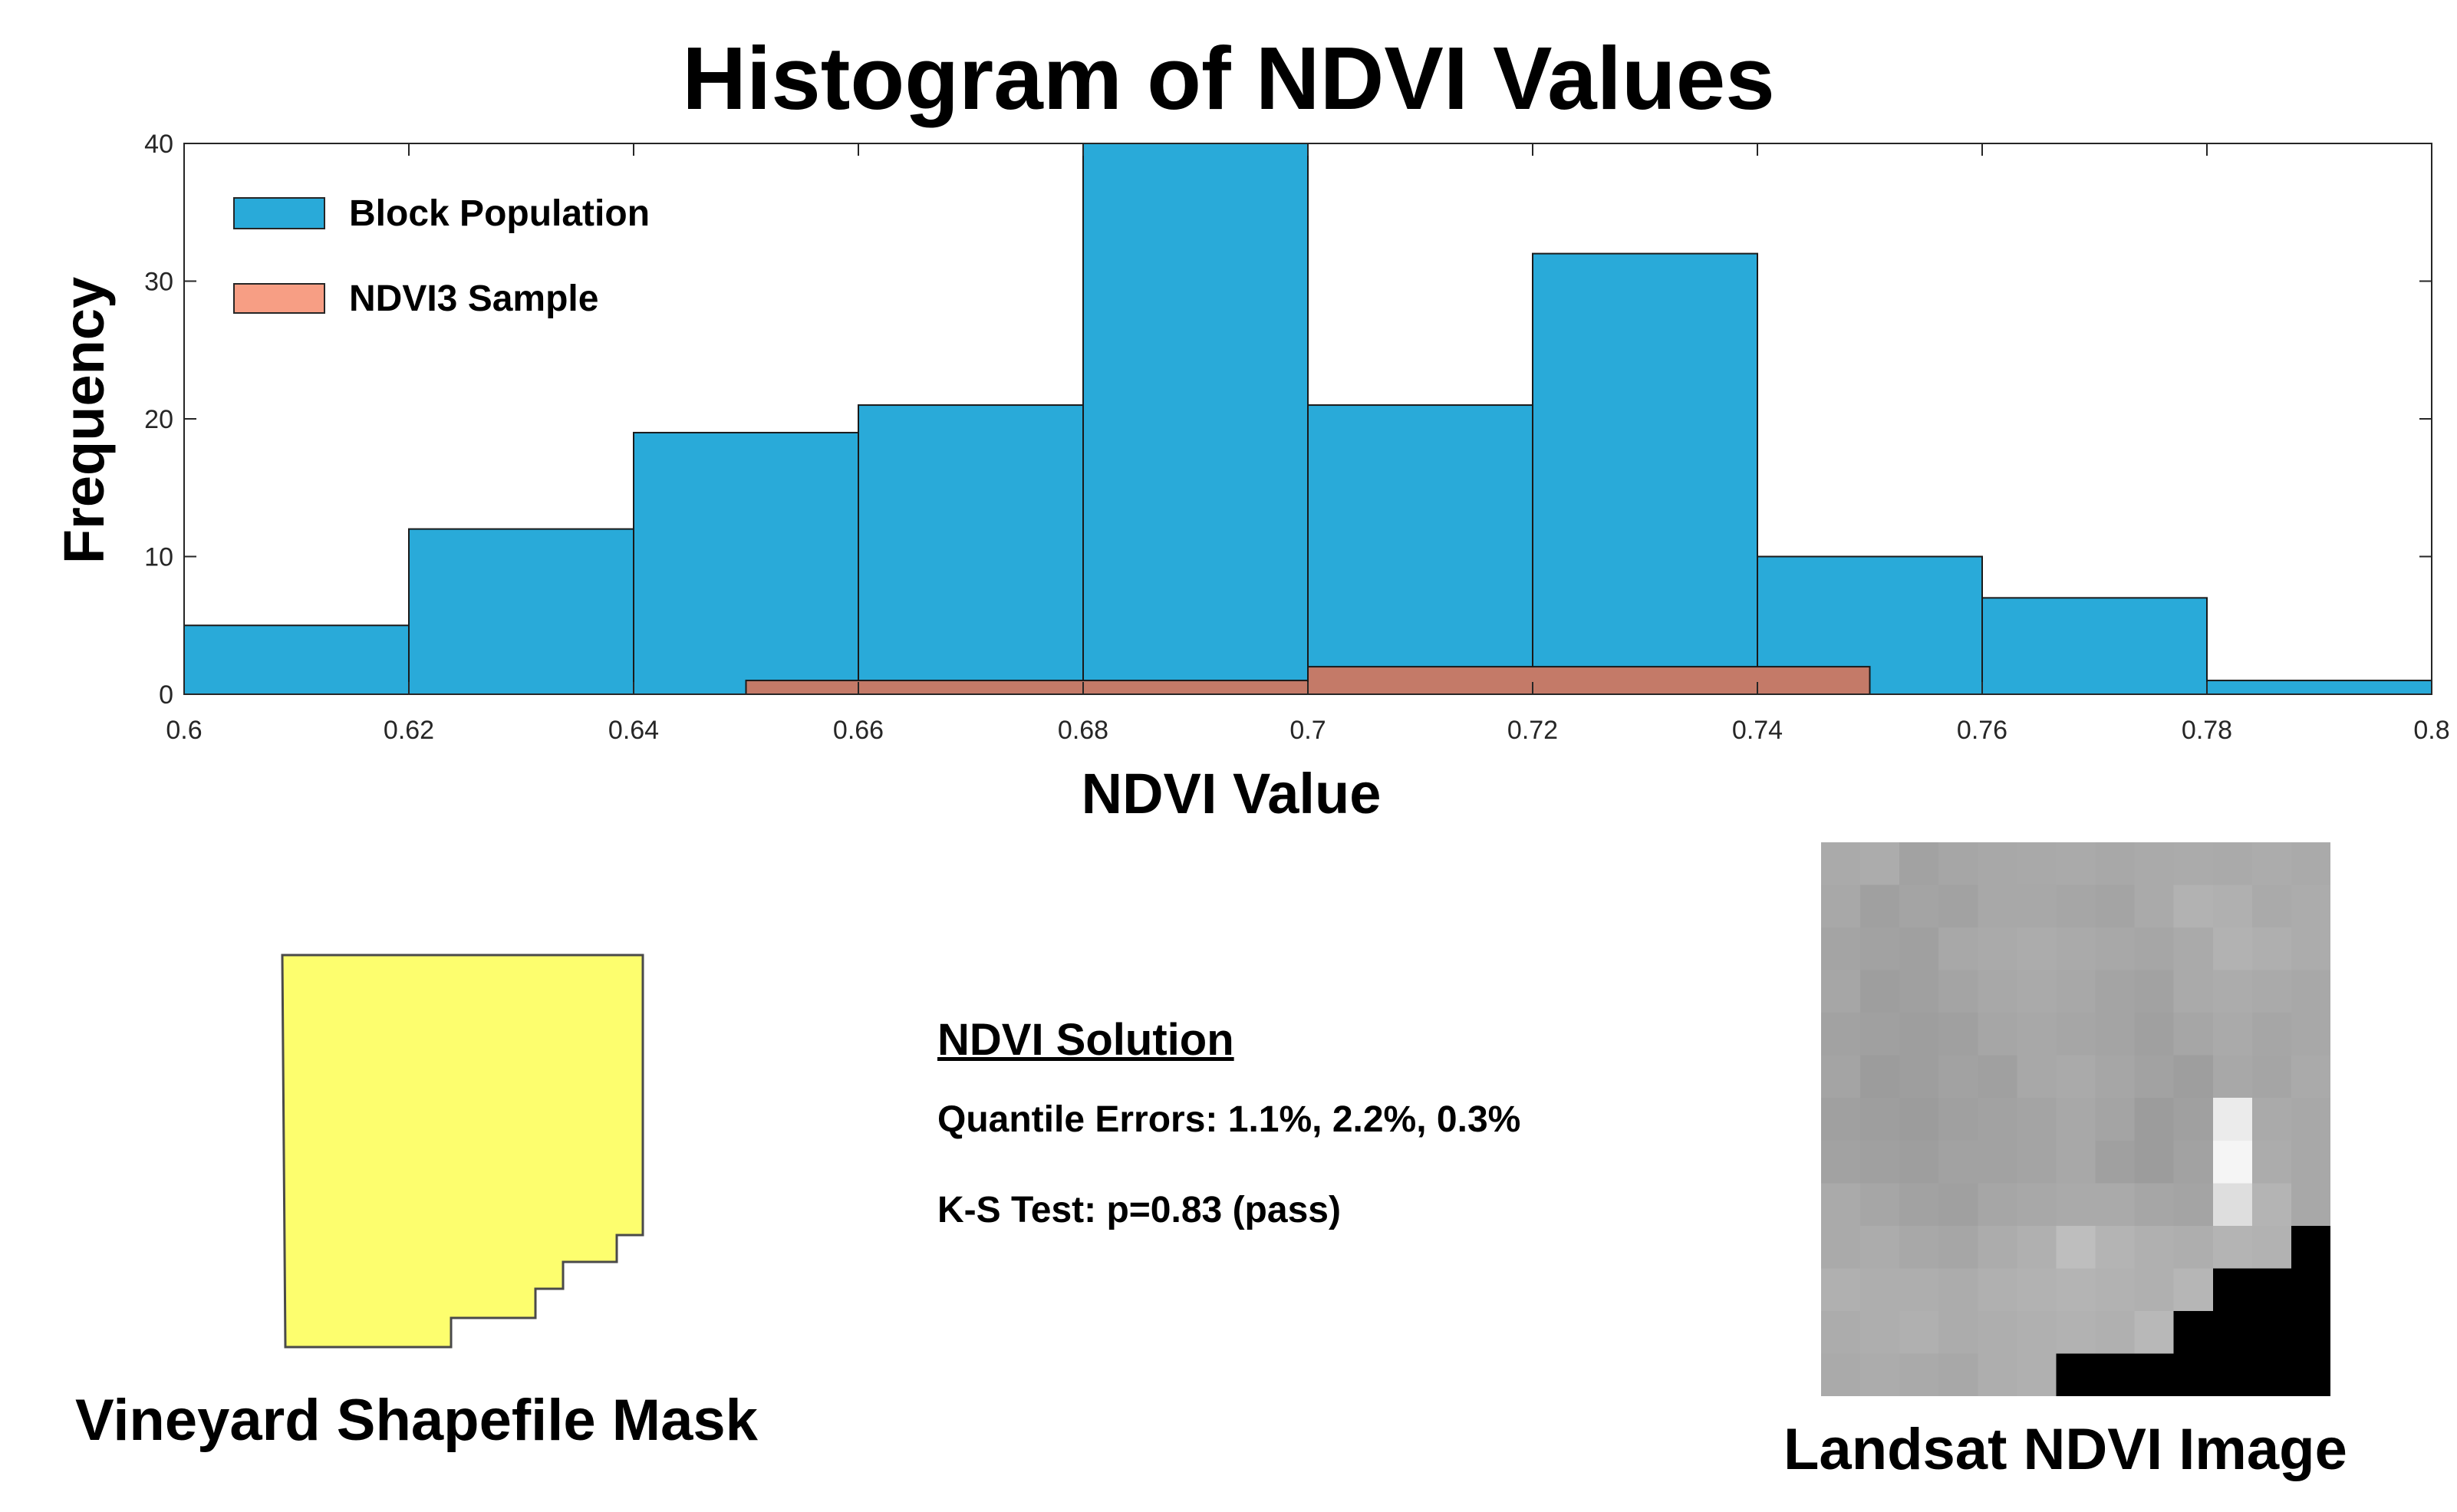  What do you see at coordinates (1139, 1210) in the screenshot?
I see `ks-test-text: K-S Test: p=0.83 (pass)` at bounding box center [1139, 1210].